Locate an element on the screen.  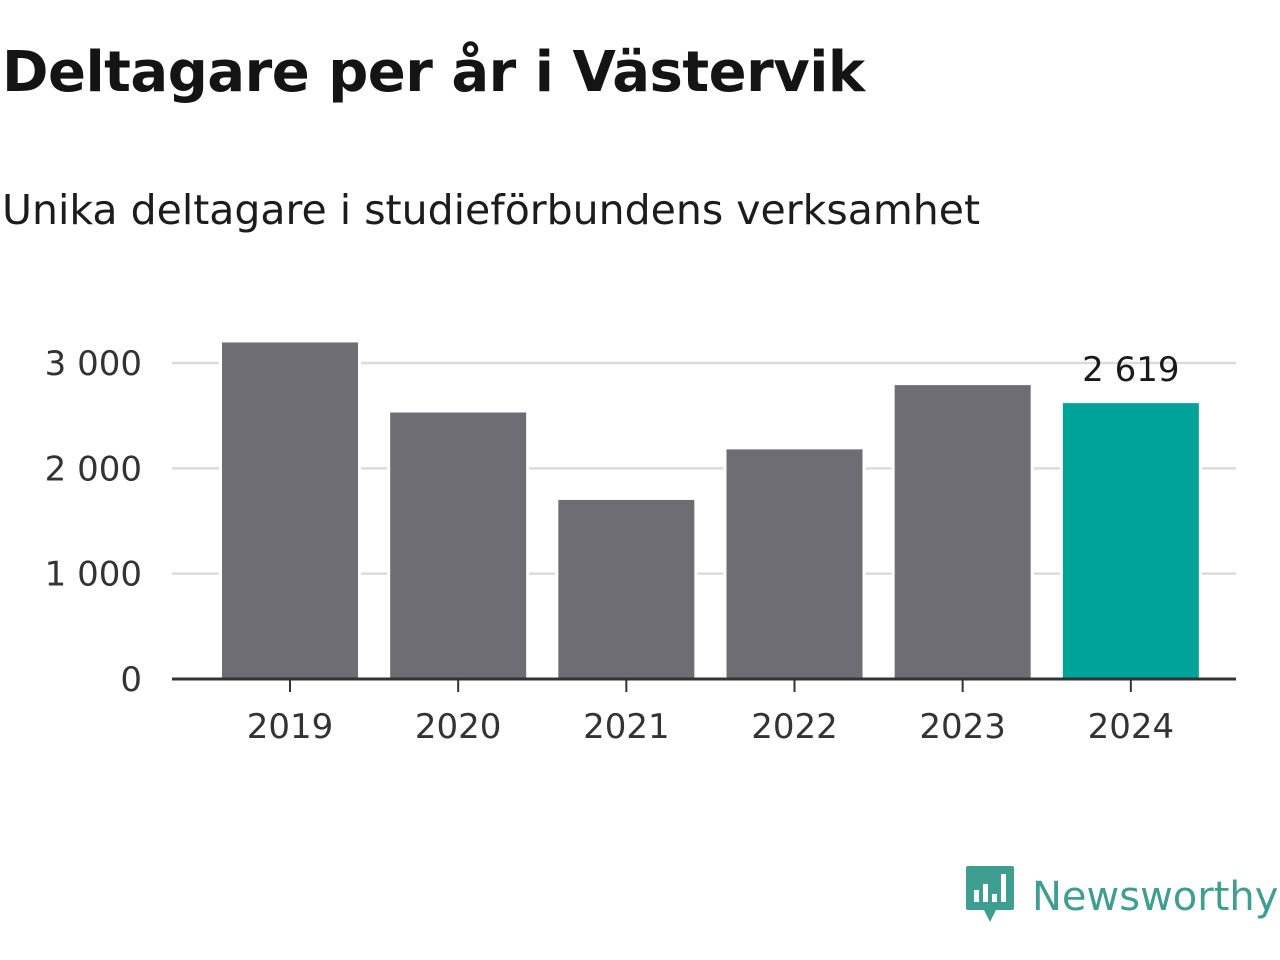
x-tick-label: 2019 is located at coordinates (290, 727).